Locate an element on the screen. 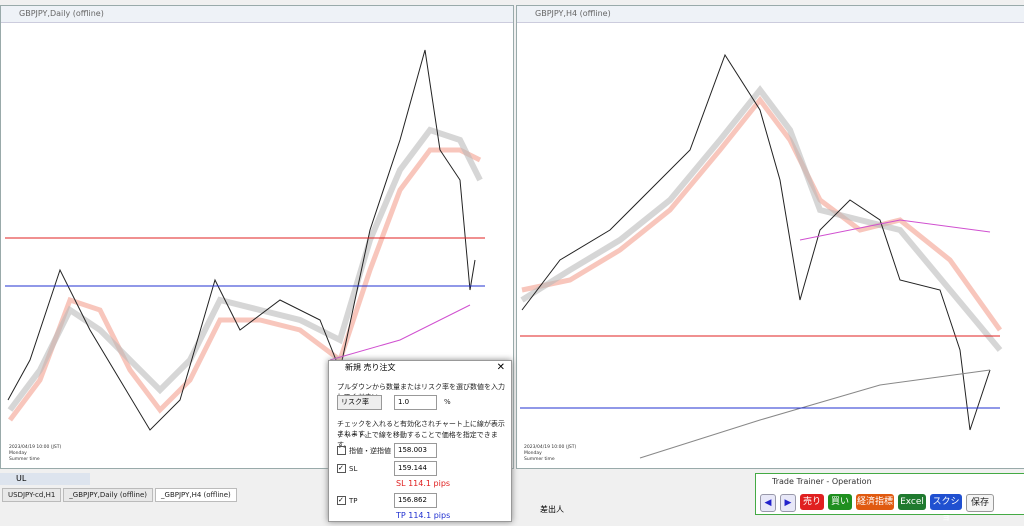 This screenshot has width=1024, height=526. excel-button: Excel is located at coordinates (912, 502).